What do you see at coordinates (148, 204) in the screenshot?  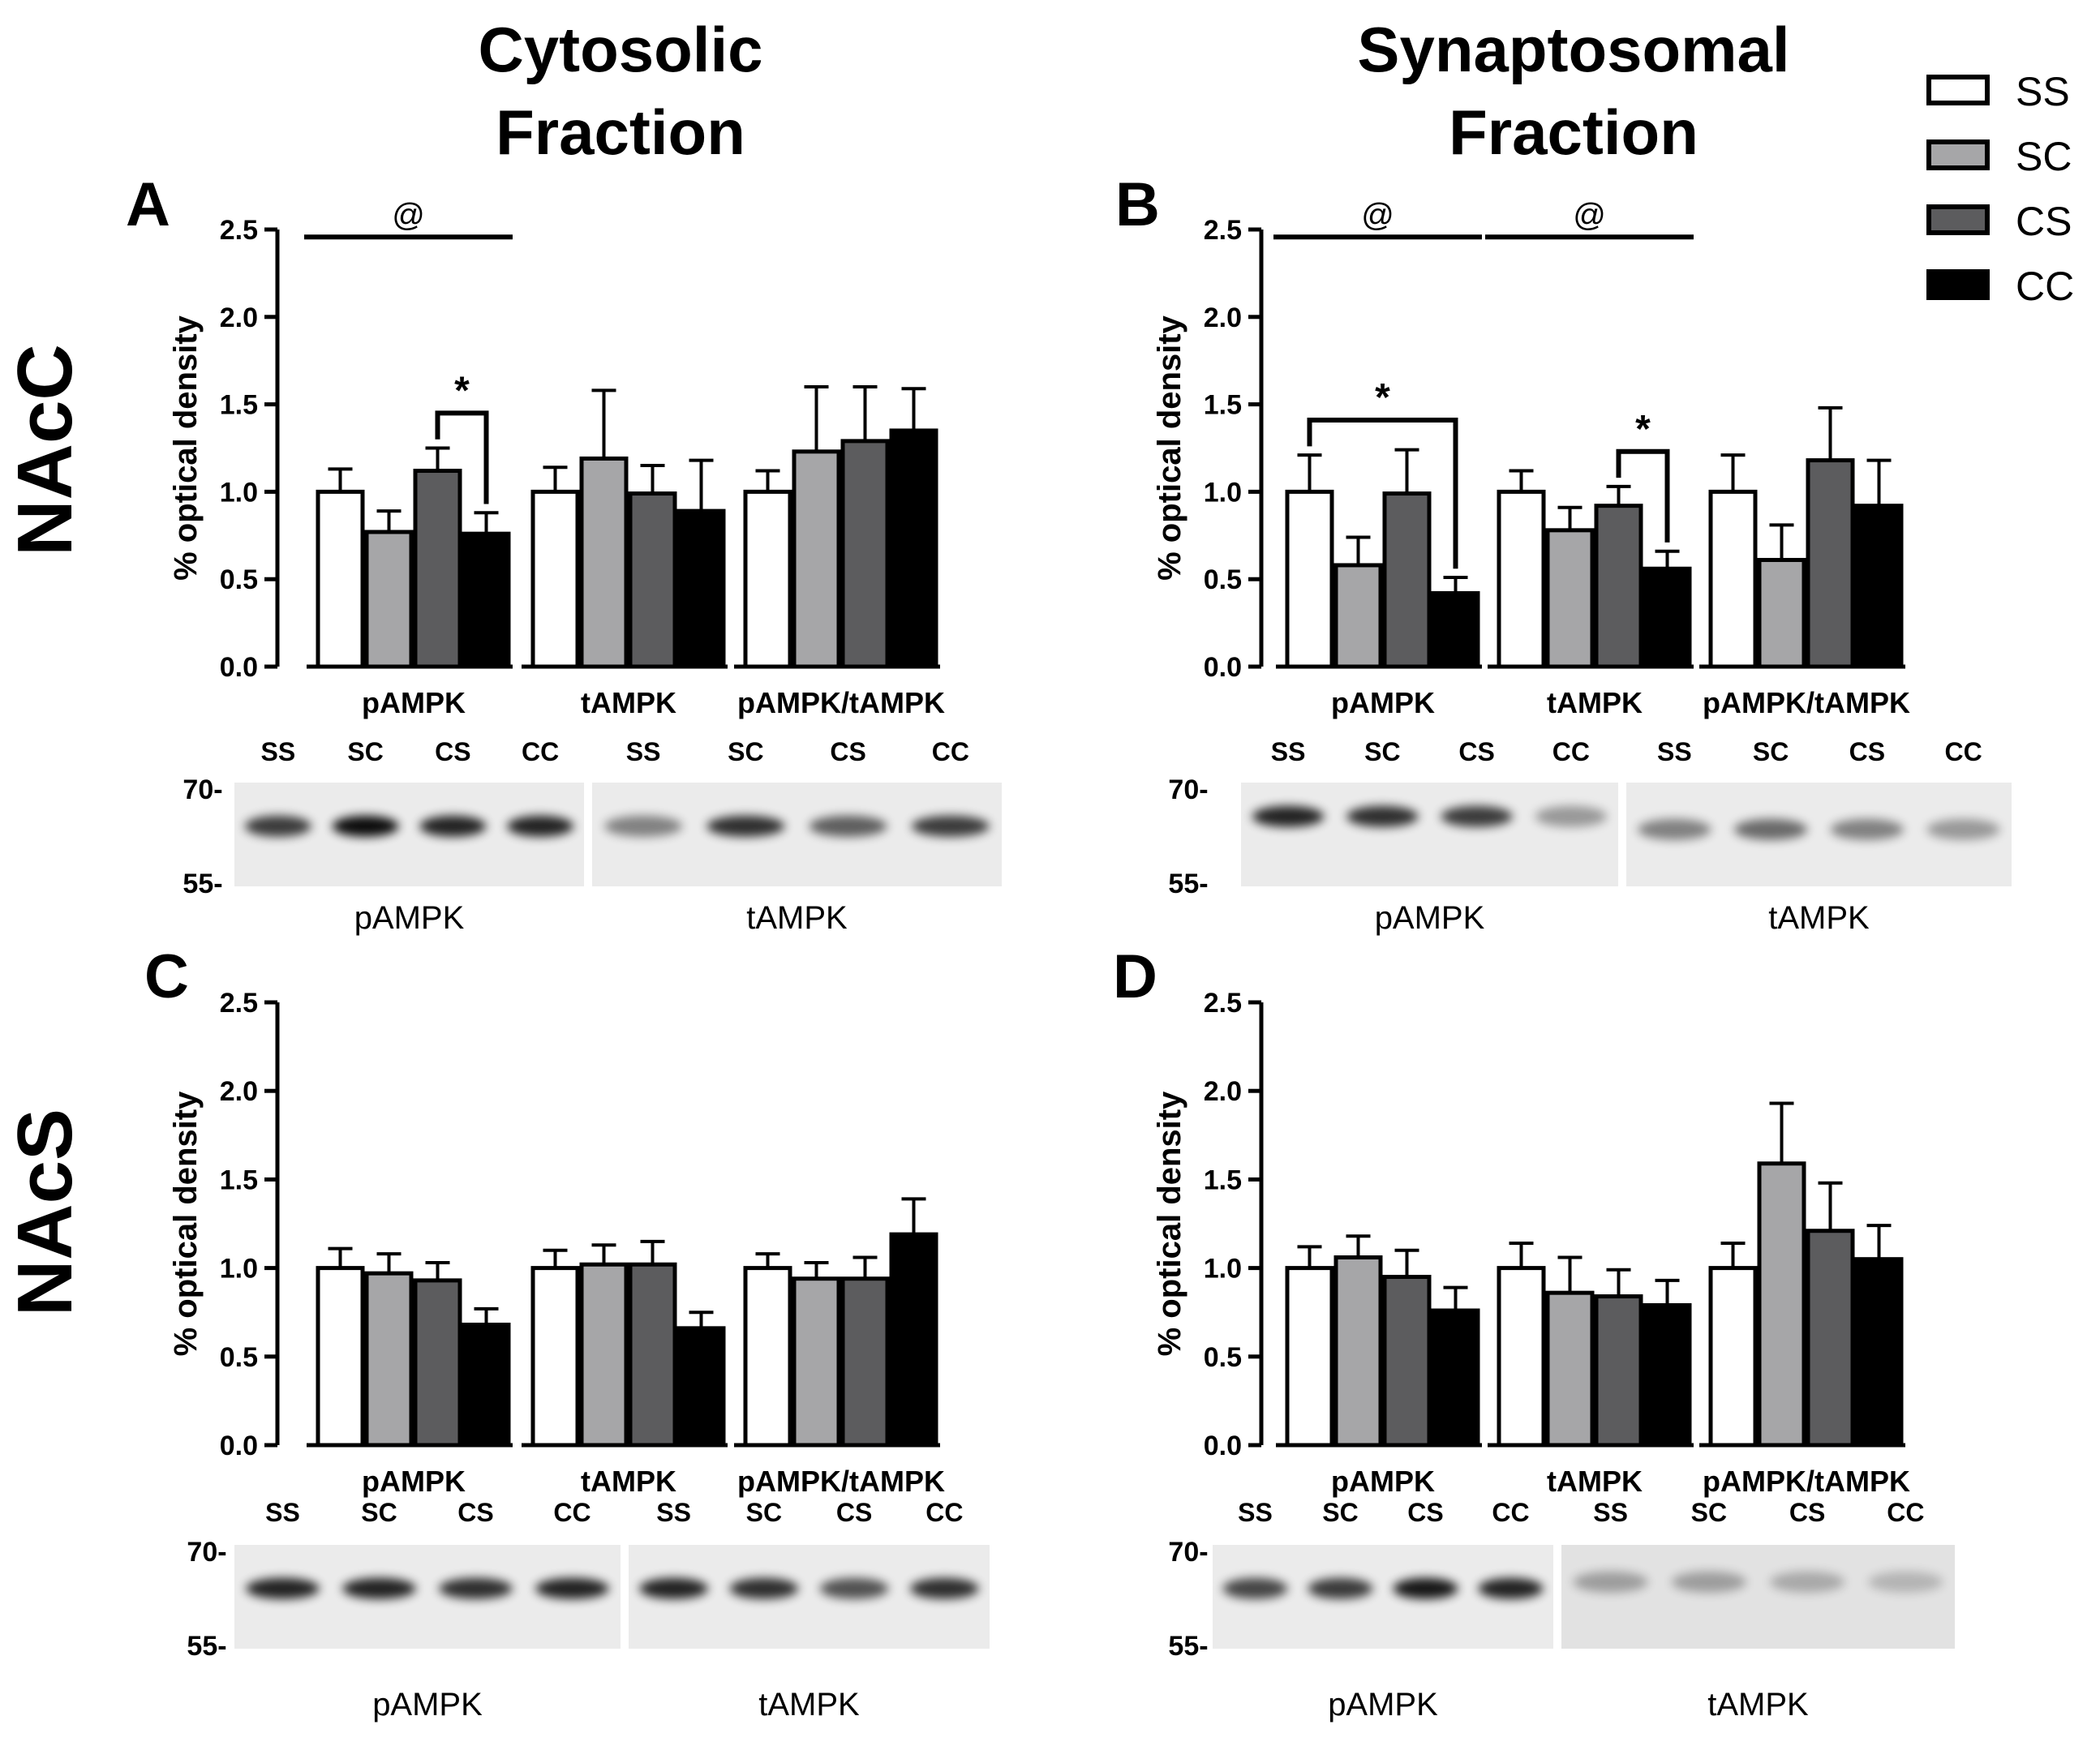 I see `panel-letter: A` at bounding box center [148, 204].